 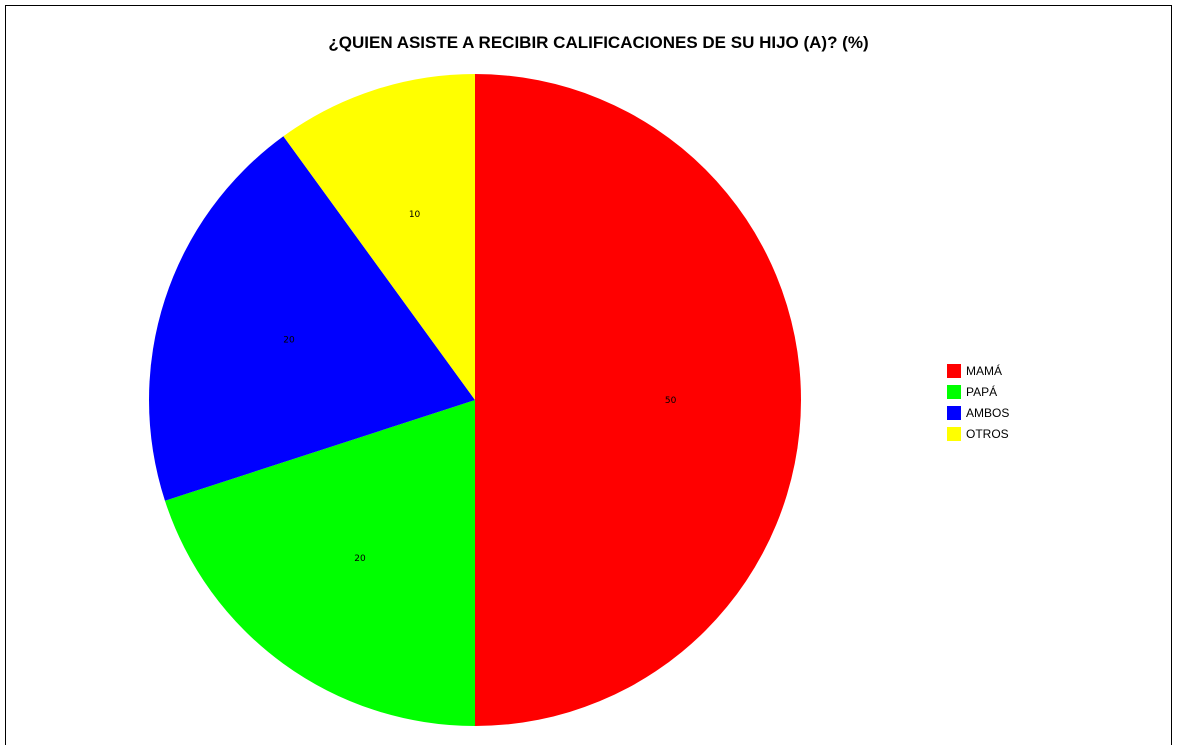 I want to click on legend-swatch-otros, so click(x=954, y=433).